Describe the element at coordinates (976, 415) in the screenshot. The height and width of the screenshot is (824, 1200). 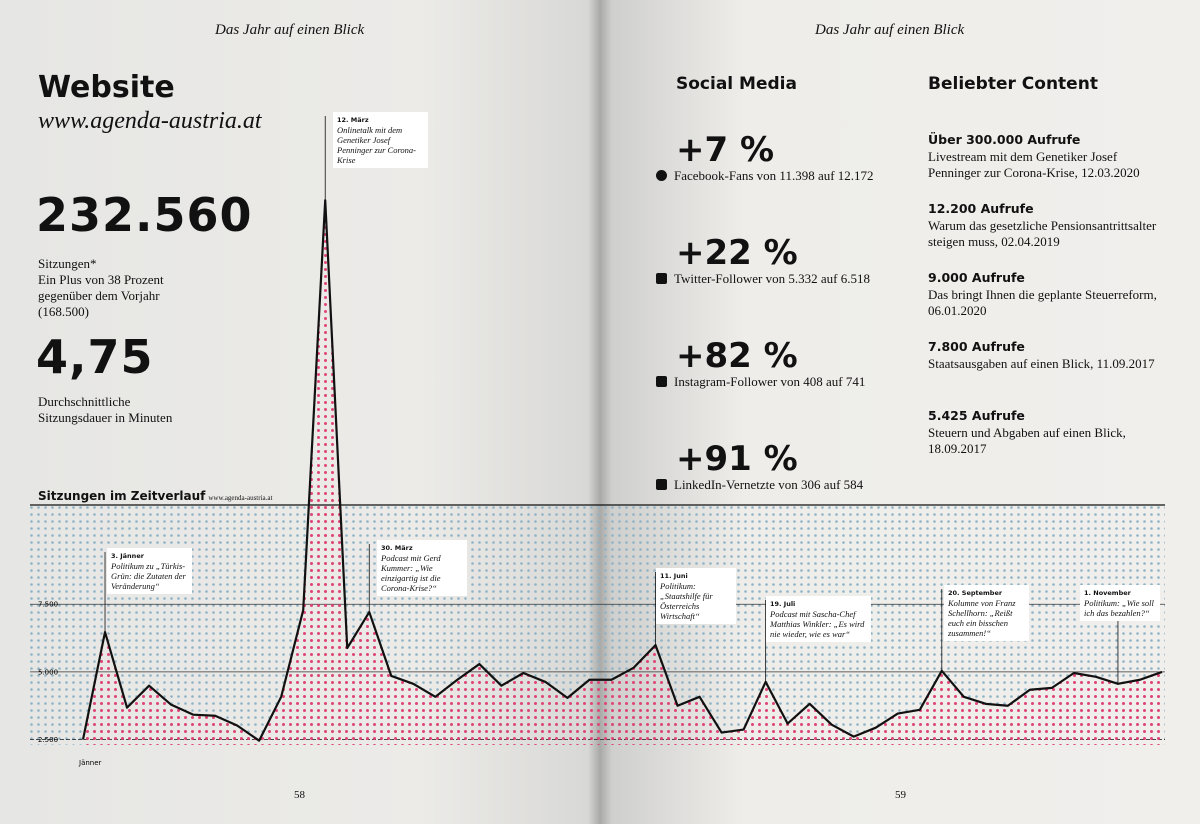
I see `content-views: 5.425 Aufrufe` at that location.